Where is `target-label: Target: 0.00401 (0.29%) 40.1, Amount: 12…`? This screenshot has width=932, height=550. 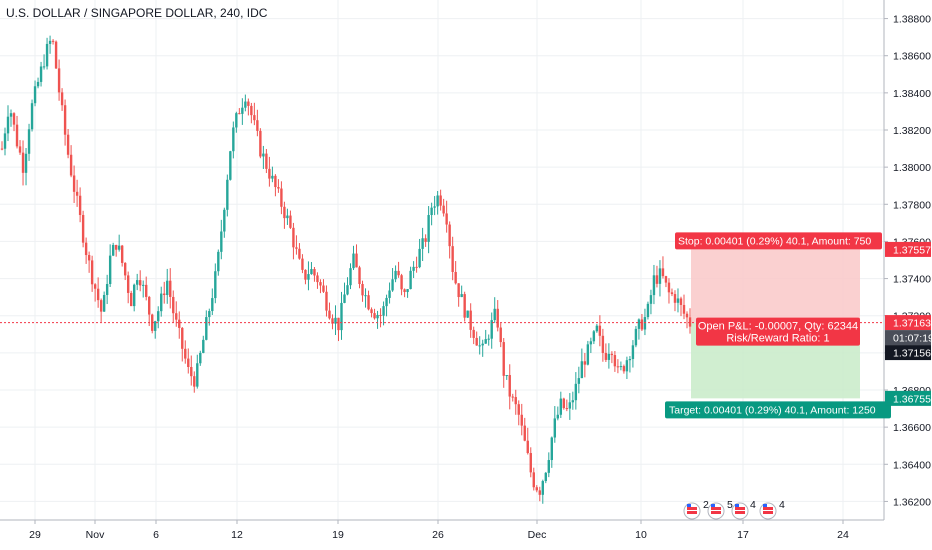 target-label: Target: 0.00401 (0.29%) 40.1, Amount: 12… is located at coordinates (778, 410).